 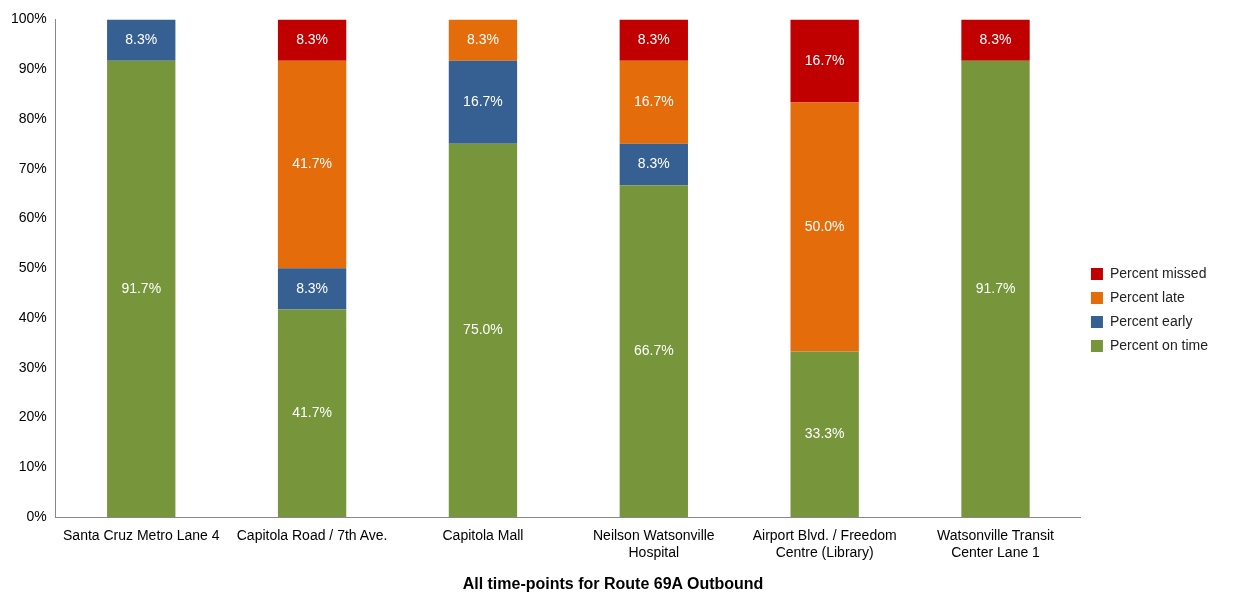 I want to click on y-tick-label: 60%, so click(x=32, y=217).